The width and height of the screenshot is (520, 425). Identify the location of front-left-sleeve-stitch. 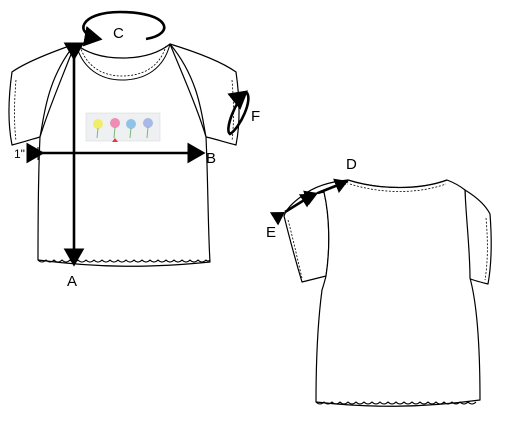
(15, 110).